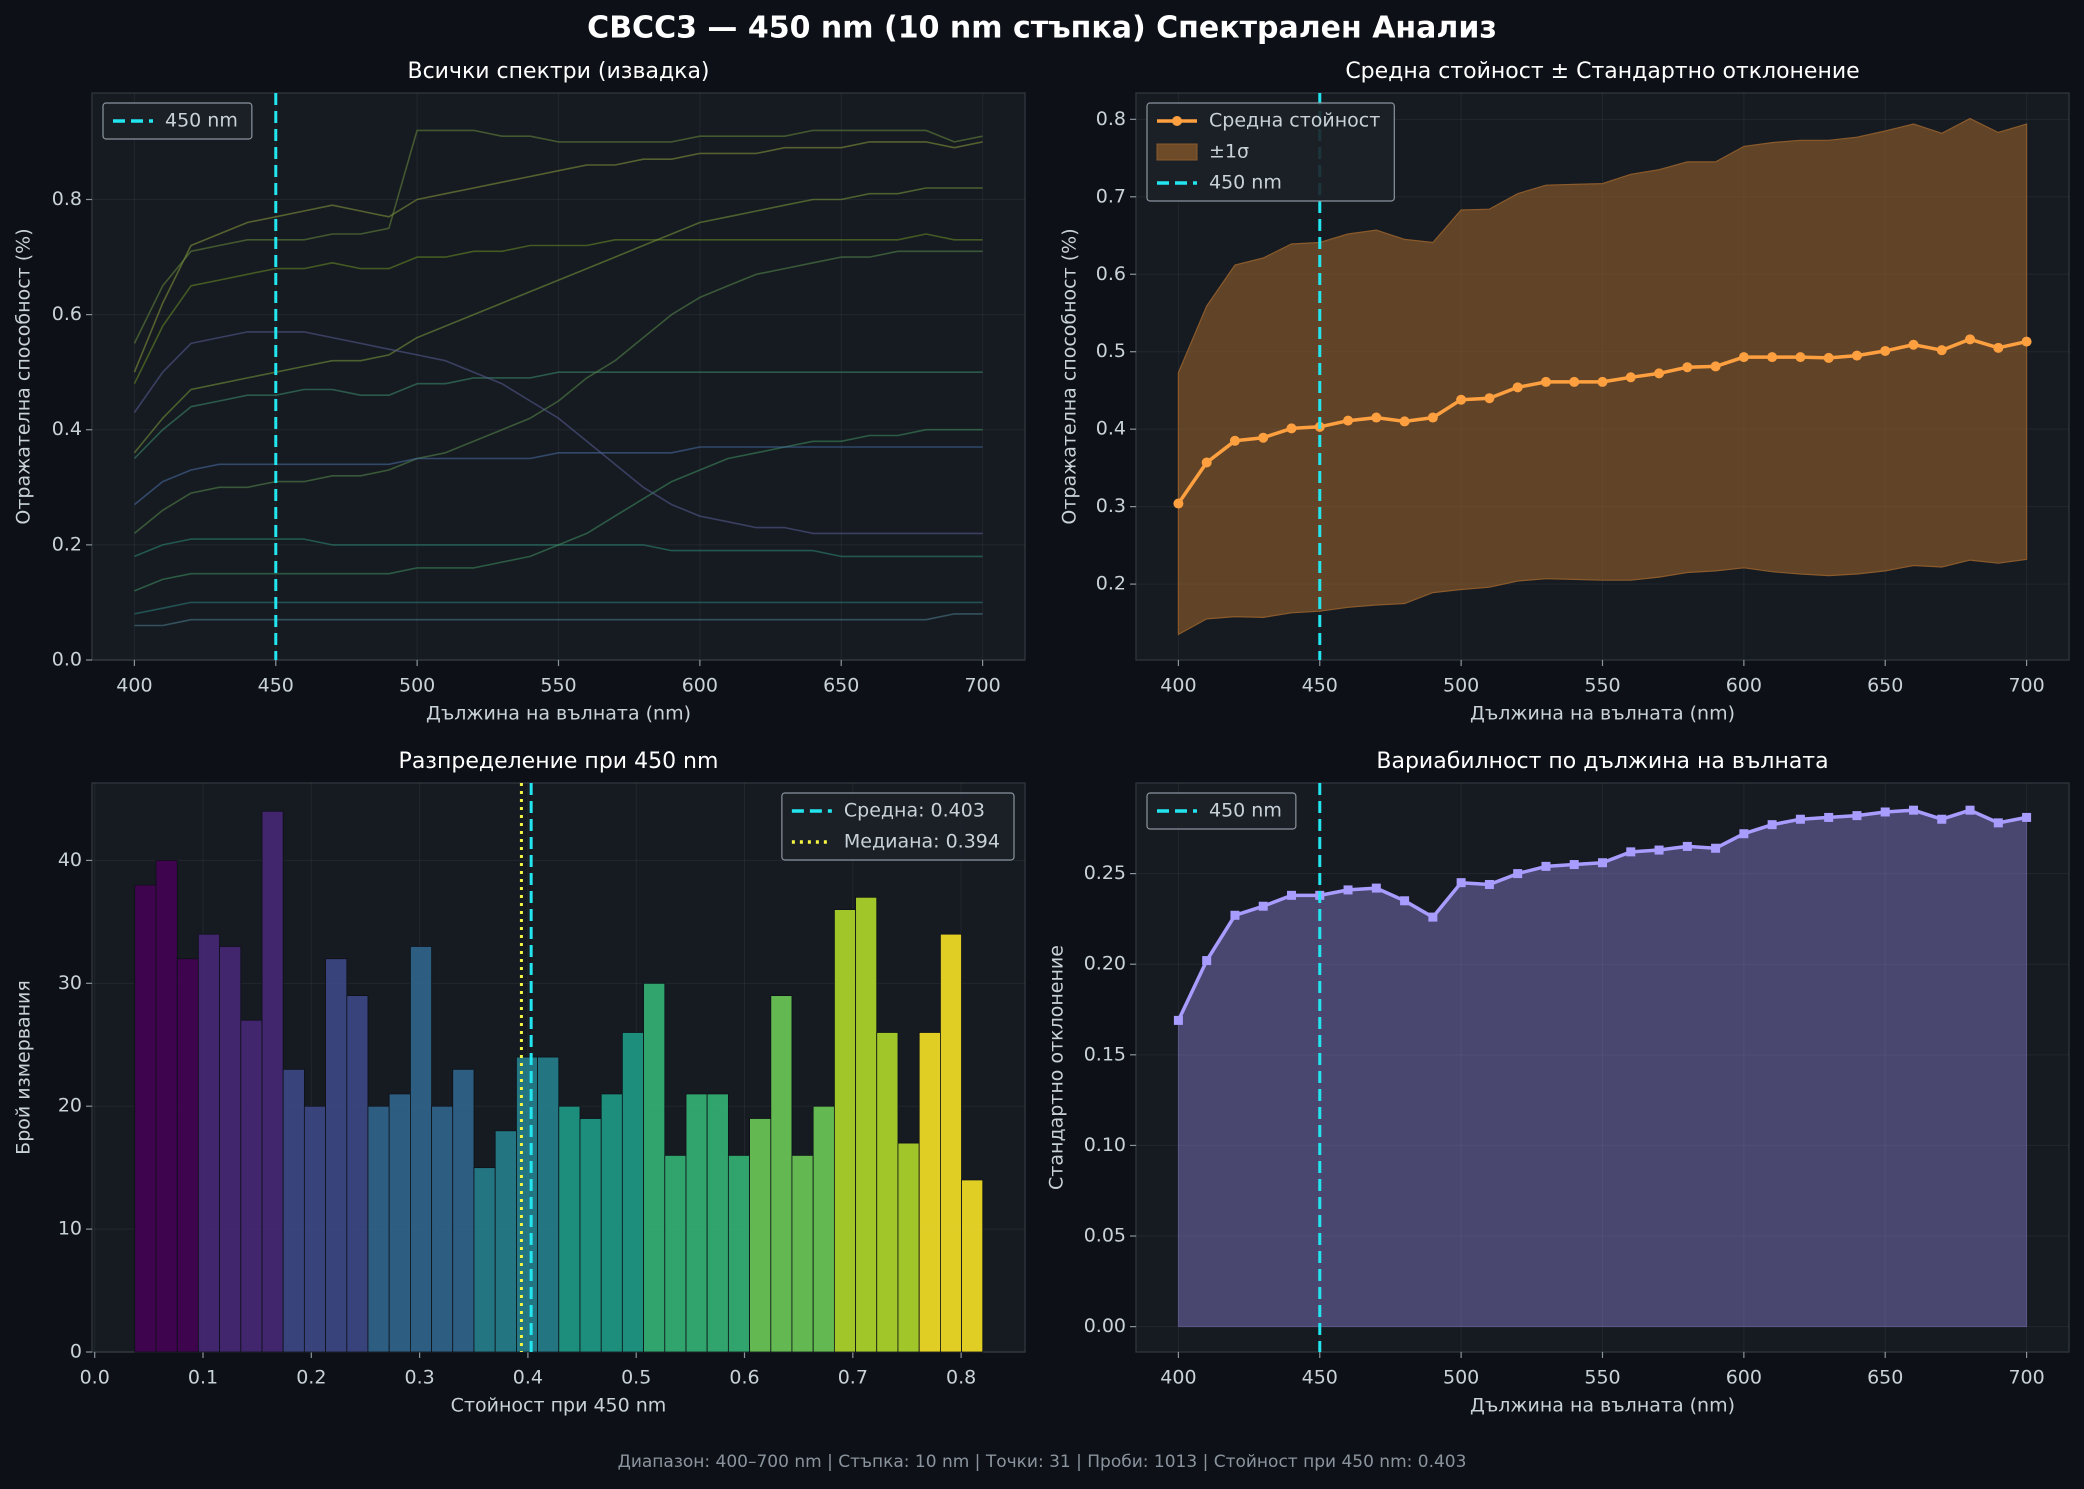  What do you see at coordinates (636, 1378) in the screenshot?
I see `x-tick-label: 0.5` at bounding box center [636, 1378].